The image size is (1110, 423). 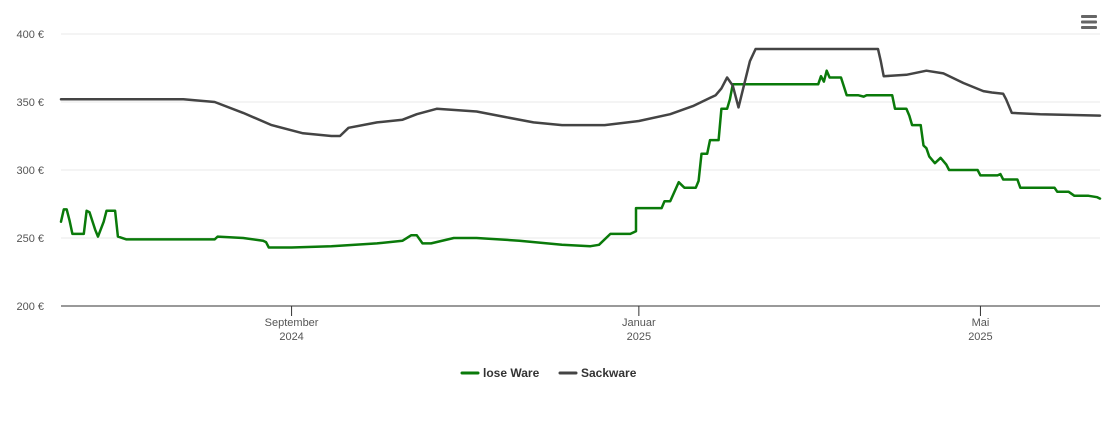 I want to click on y-tick-label: 400 €, so click(x=30, y=35).